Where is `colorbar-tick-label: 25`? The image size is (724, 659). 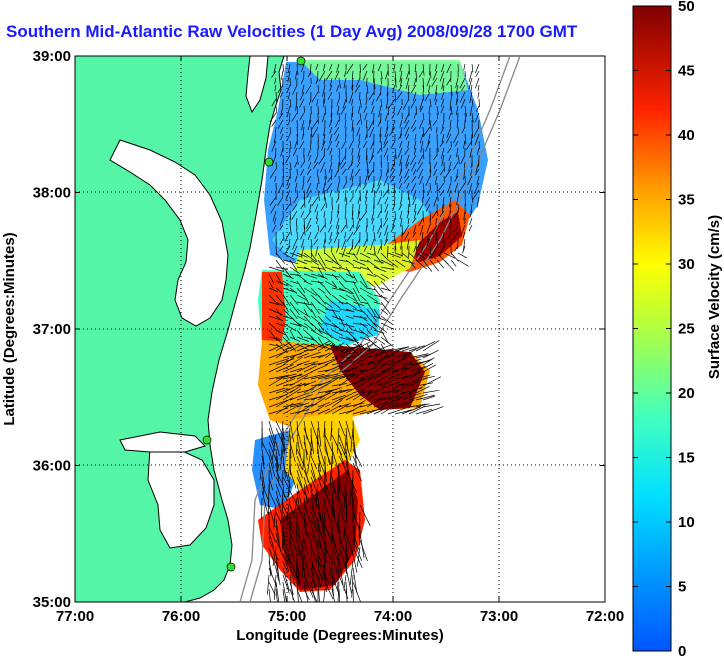
colorbar-tick-label: 25 is located at coordinates (686, 329).